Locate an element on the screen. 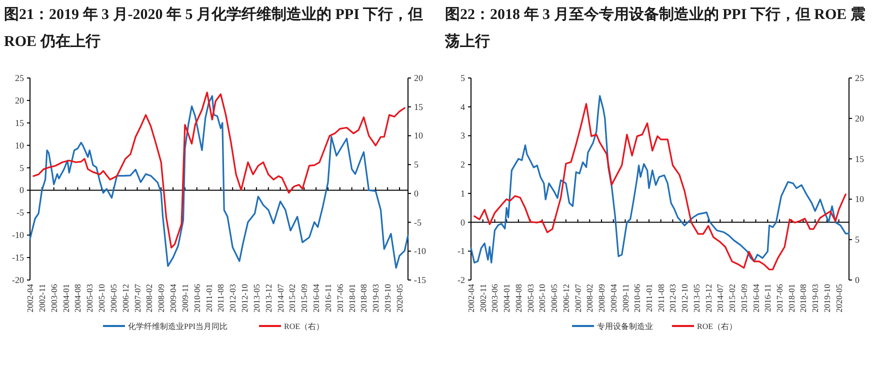  x-tick-label: 2015-09 is located at coordinates (304, 298).